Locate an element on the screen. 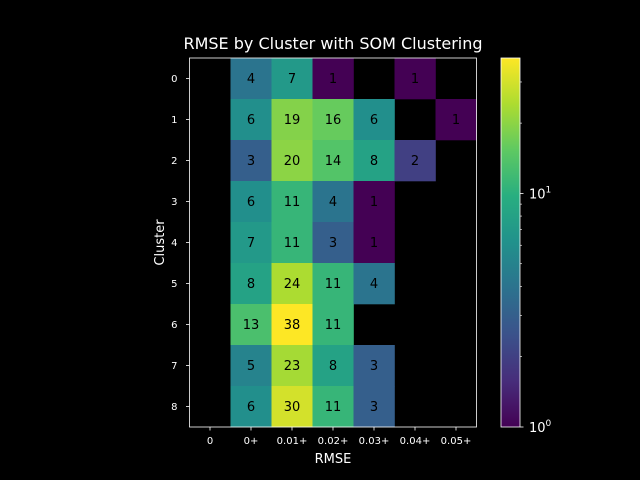  cell-value-label: 5 is located at coordinates (251, 366).